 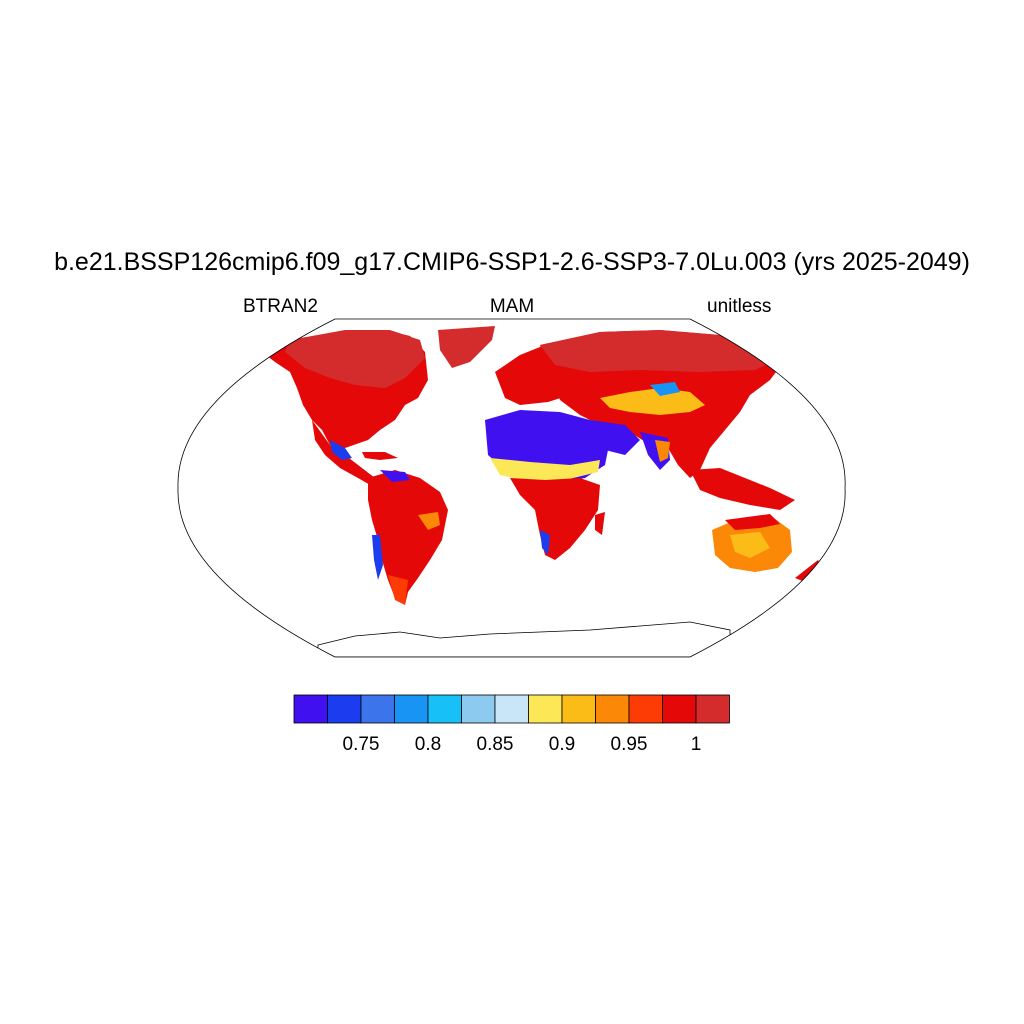 I want to click on south-america-dry-north, so click(x=395, y=476).